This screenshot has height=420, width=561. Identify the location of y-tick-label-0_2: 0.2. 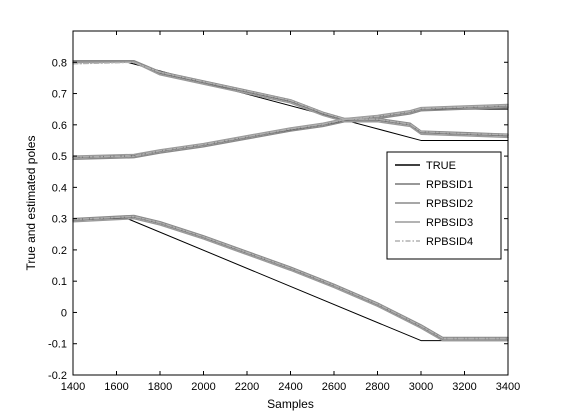
(59, 251).